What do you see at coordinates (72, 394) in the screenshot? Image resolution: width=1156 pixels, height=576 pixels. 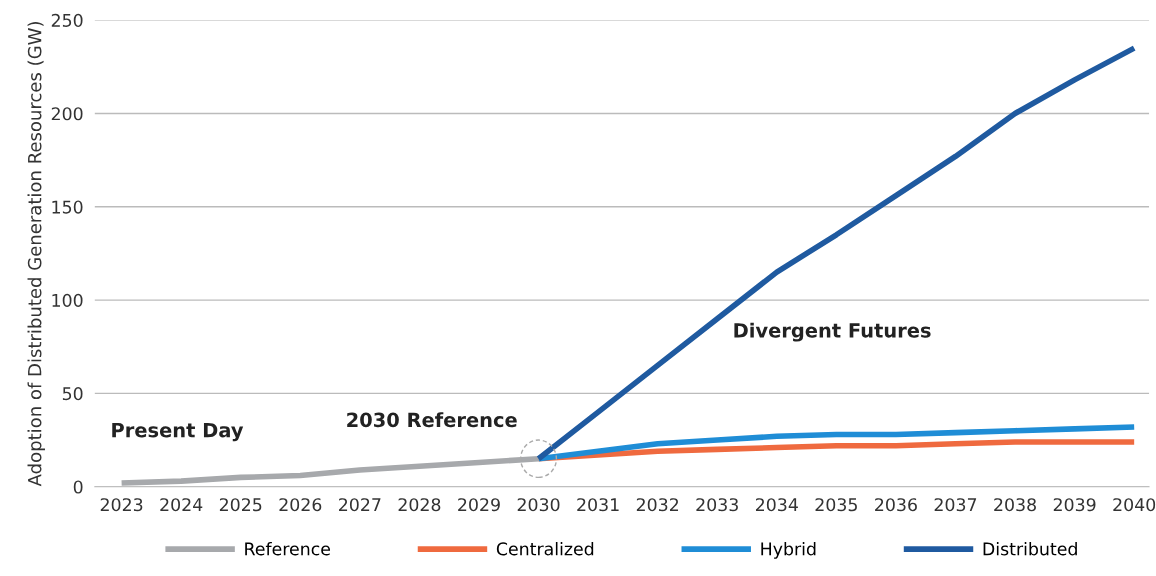 I see `y-tick-label: 50` at bounding box center [72, 394].